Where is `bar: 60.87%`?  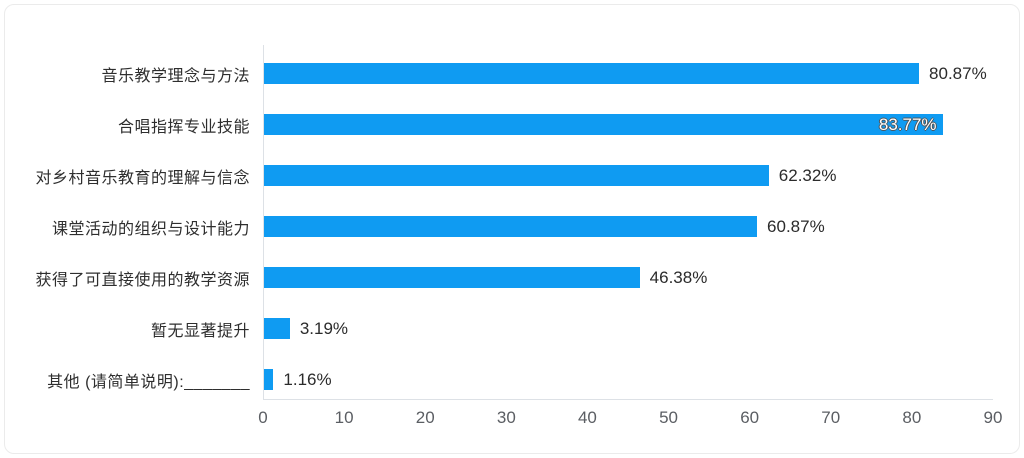 bar: 60.87% is located at coordinates (544, 226).